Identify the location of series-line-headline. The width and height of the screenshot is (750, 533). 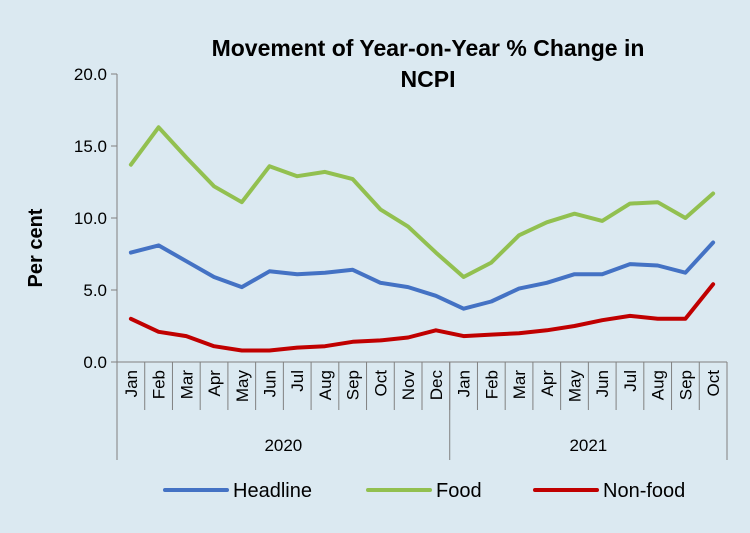
(422, 275).